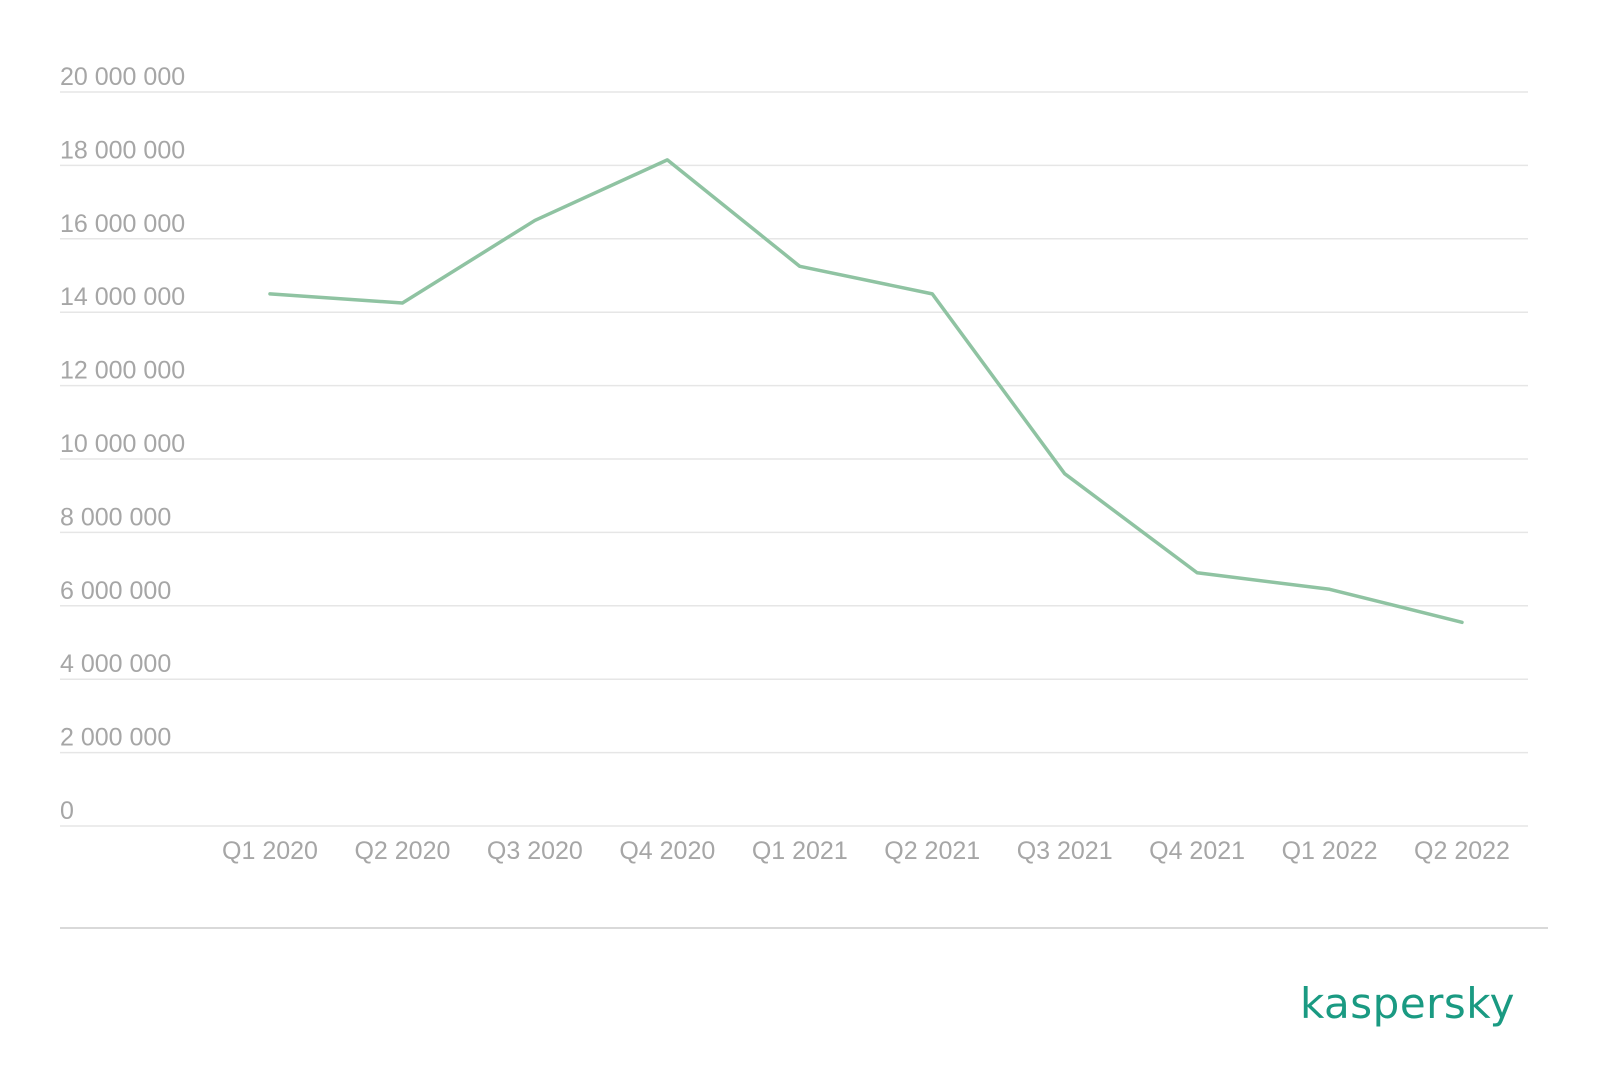  I want to click on y-tick-label: 4 000 000, so click(115, 664).